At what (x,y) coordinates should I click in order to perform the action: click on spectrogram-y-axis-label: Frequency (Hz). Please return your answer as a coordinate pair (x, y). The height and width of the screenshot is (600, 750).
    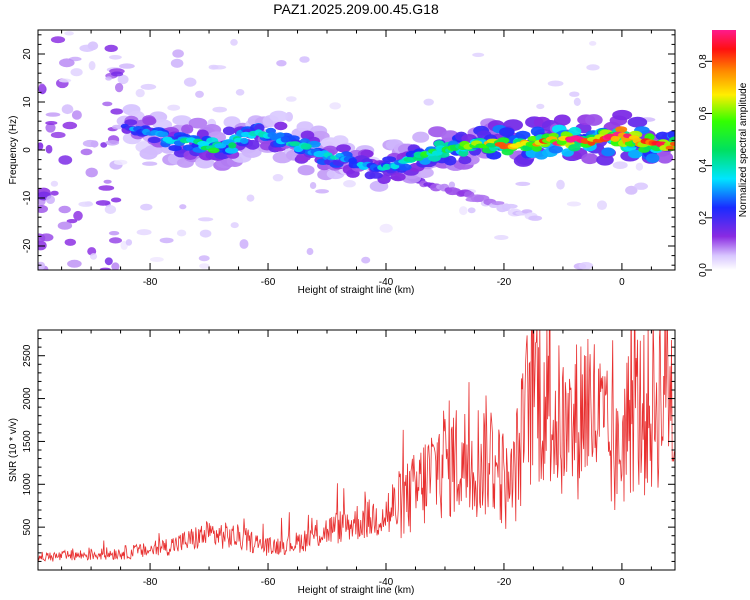
    Looking at the image, I should click on (13, 150).